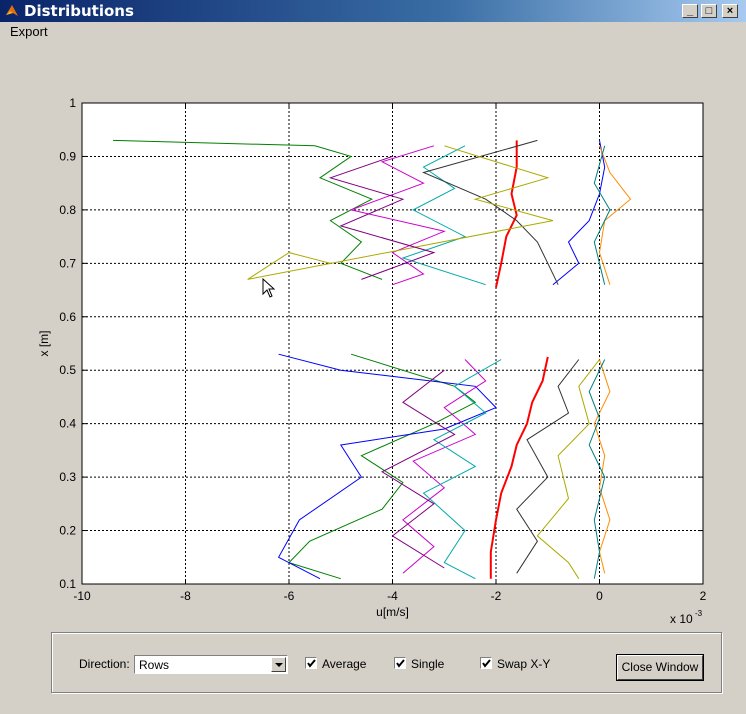 This screenshot has width=746, height=714. What do you see at coordinates (462, 469) in the screenshot?
I see `series-line-4-lower` at bounding box center [462, 469].